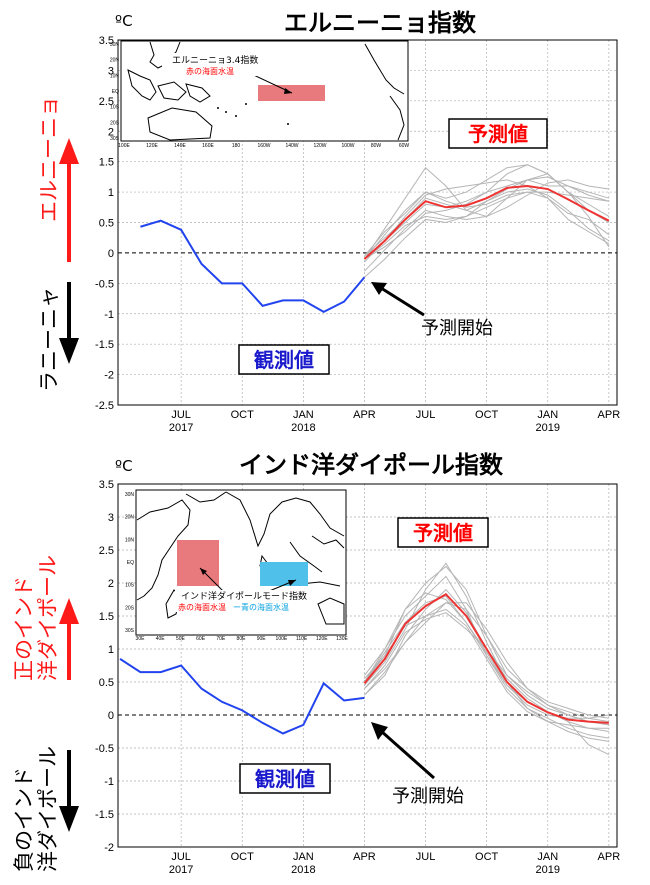 This screenshot has width=650, height=885. I want to click on inset-legend-red-2: 赤の海面水温, so click(202, 607).